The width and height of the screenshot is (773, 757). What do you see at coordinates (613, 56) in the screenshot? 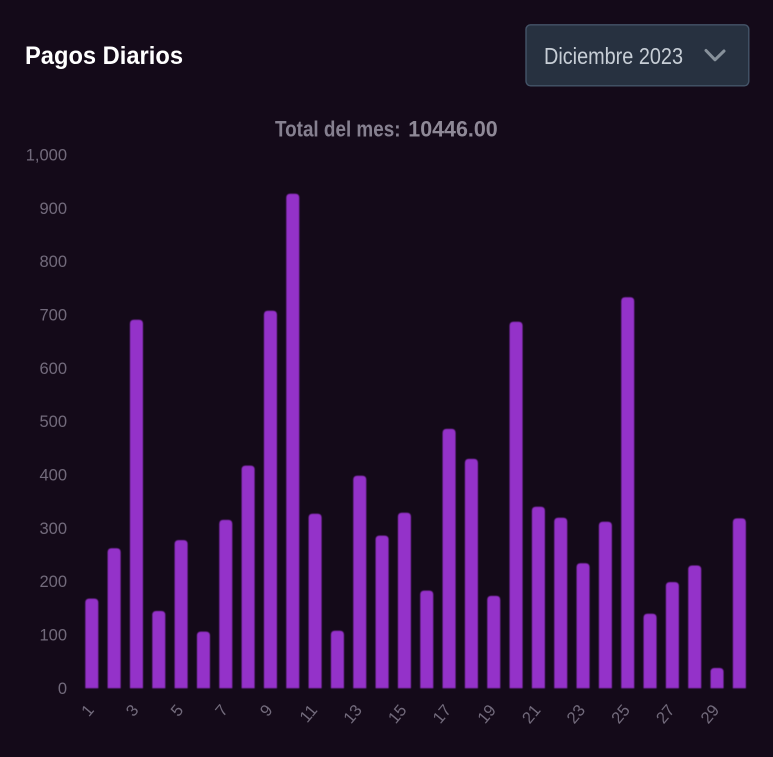
I see `svg-text: Diciembre 2023` at bounding box center [613, 56].